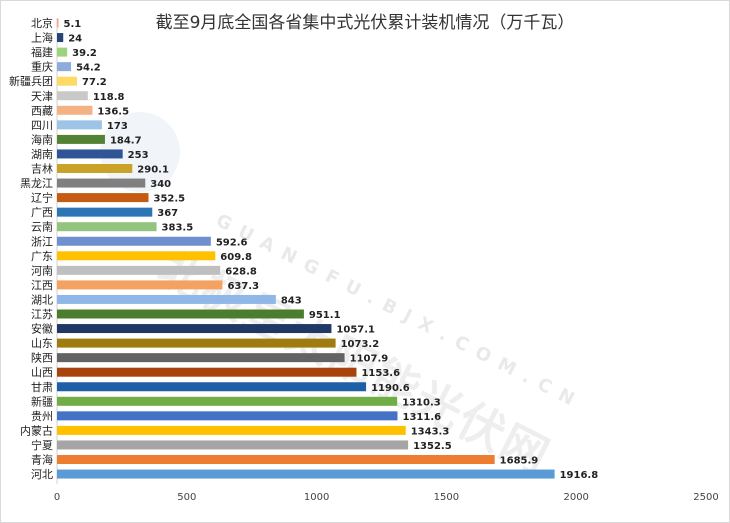 The height and width of the screenshot is (523, 730). What do you see at coordinates (36, 183) in the screenshot?
I see `category-label-11: 黑龙江` at bounding box center [36, 183].